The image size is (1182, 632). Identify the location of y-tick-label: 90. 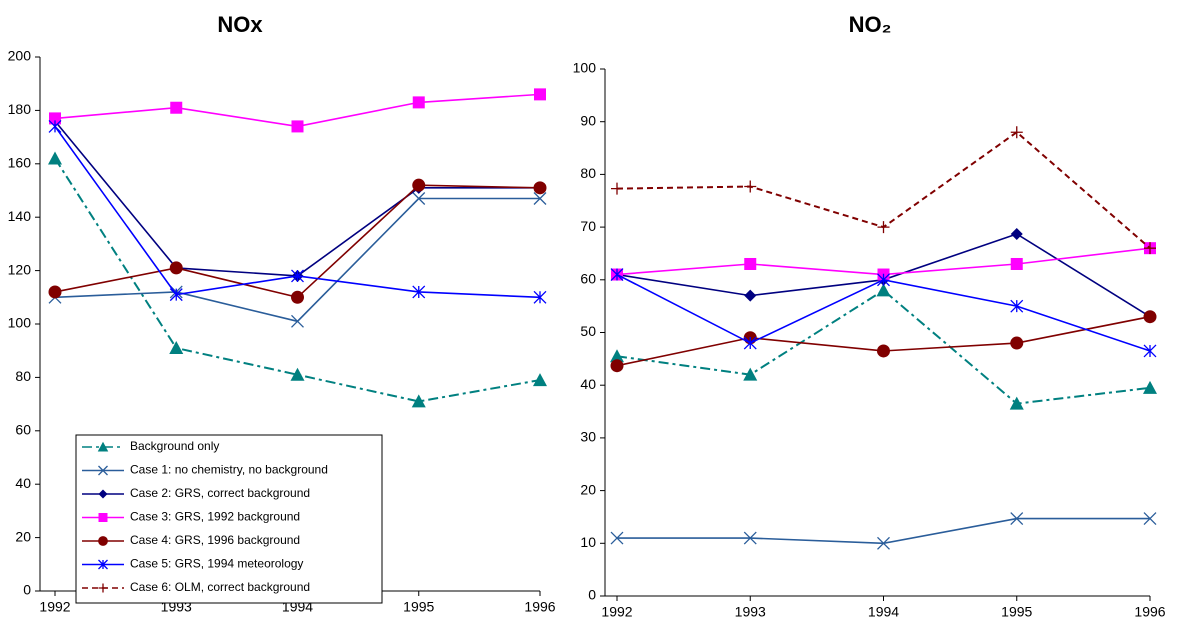
(588, 120).